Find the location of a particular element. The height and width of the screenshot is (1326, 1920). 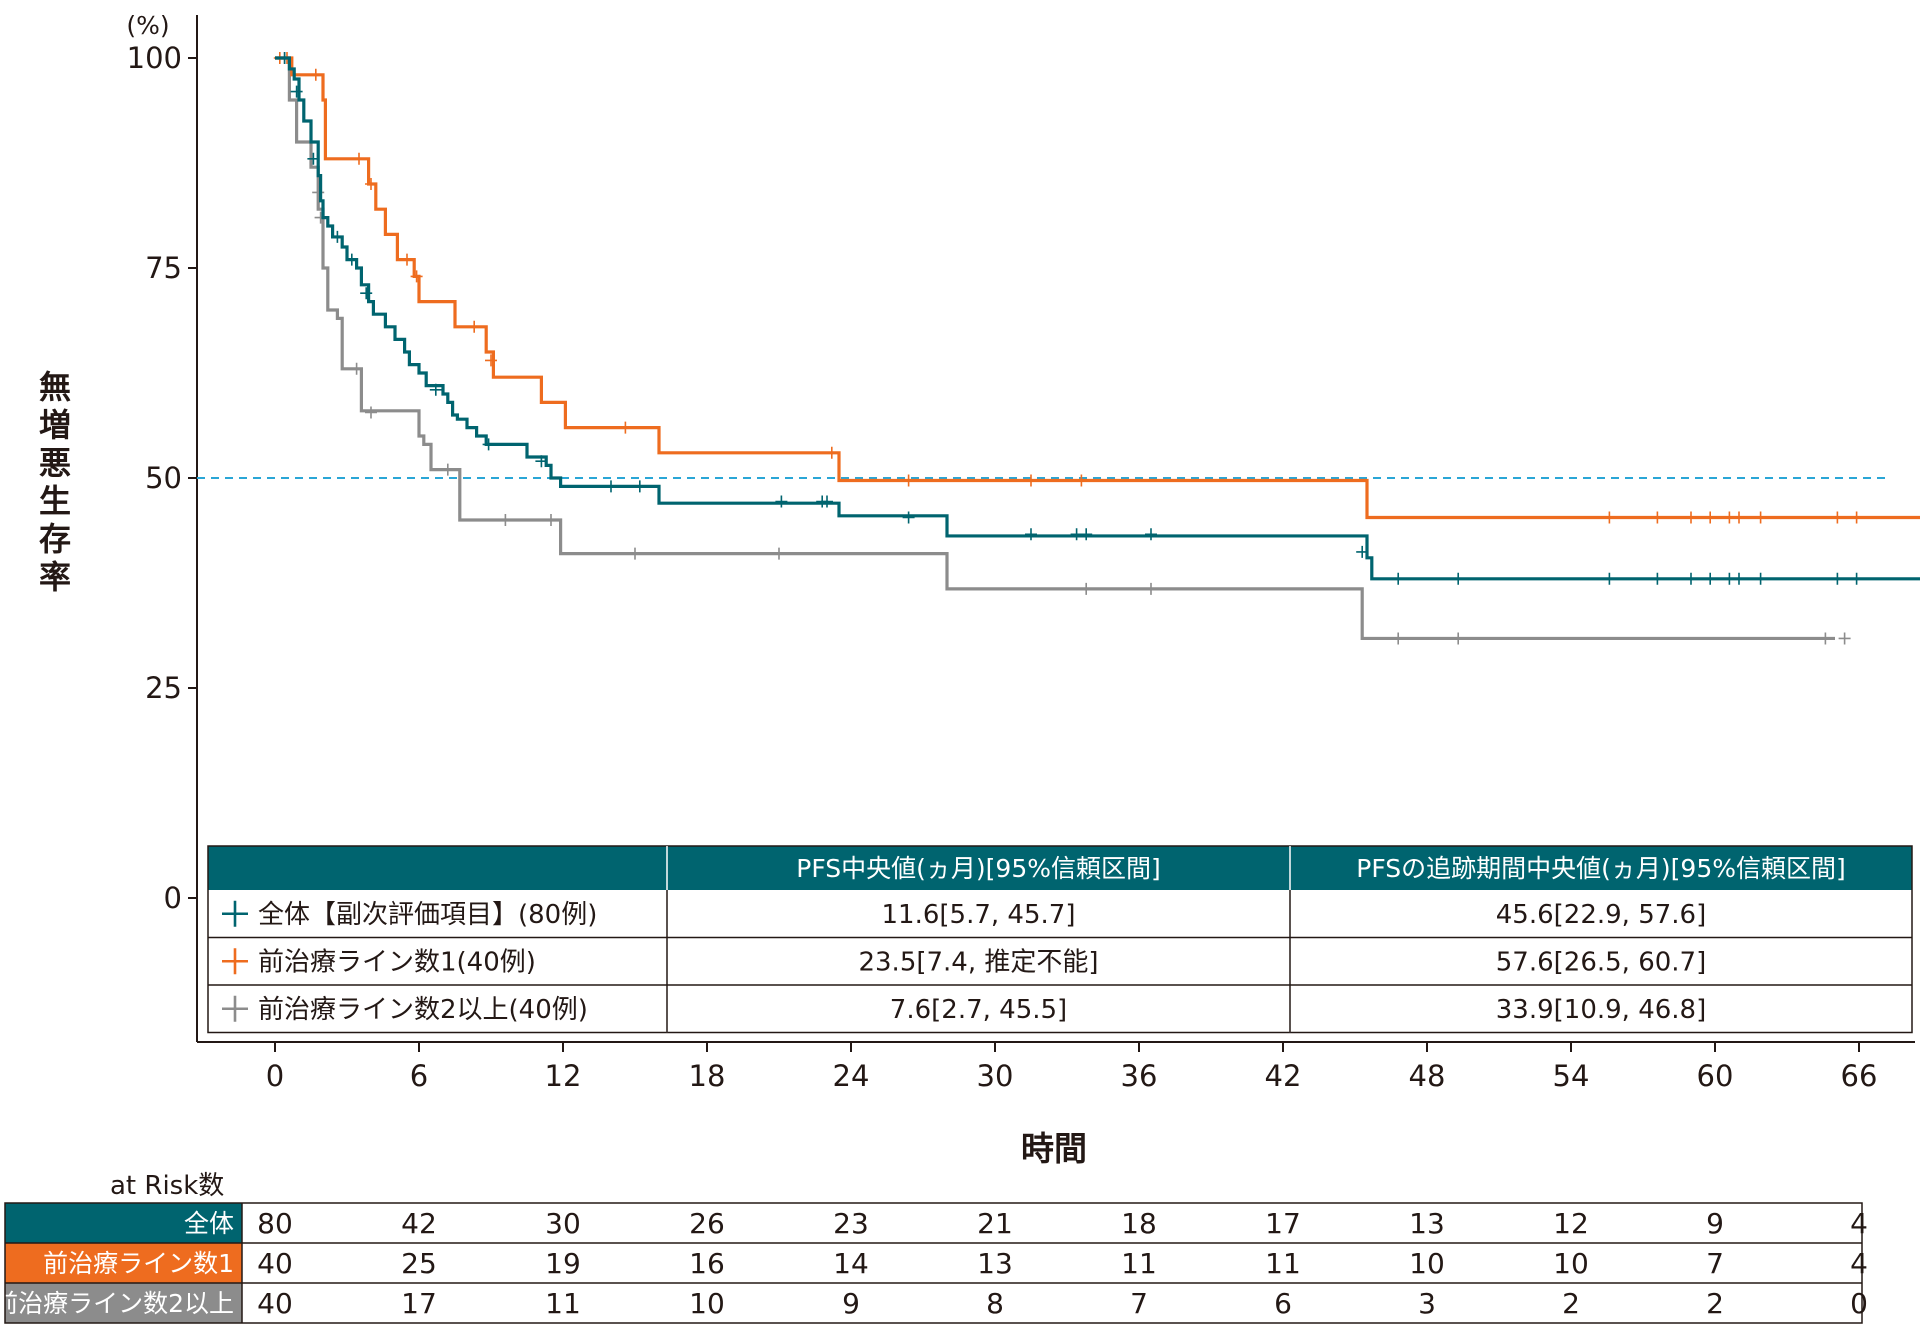

at-risk-value: 8 is located at coordinates (995, 1303).